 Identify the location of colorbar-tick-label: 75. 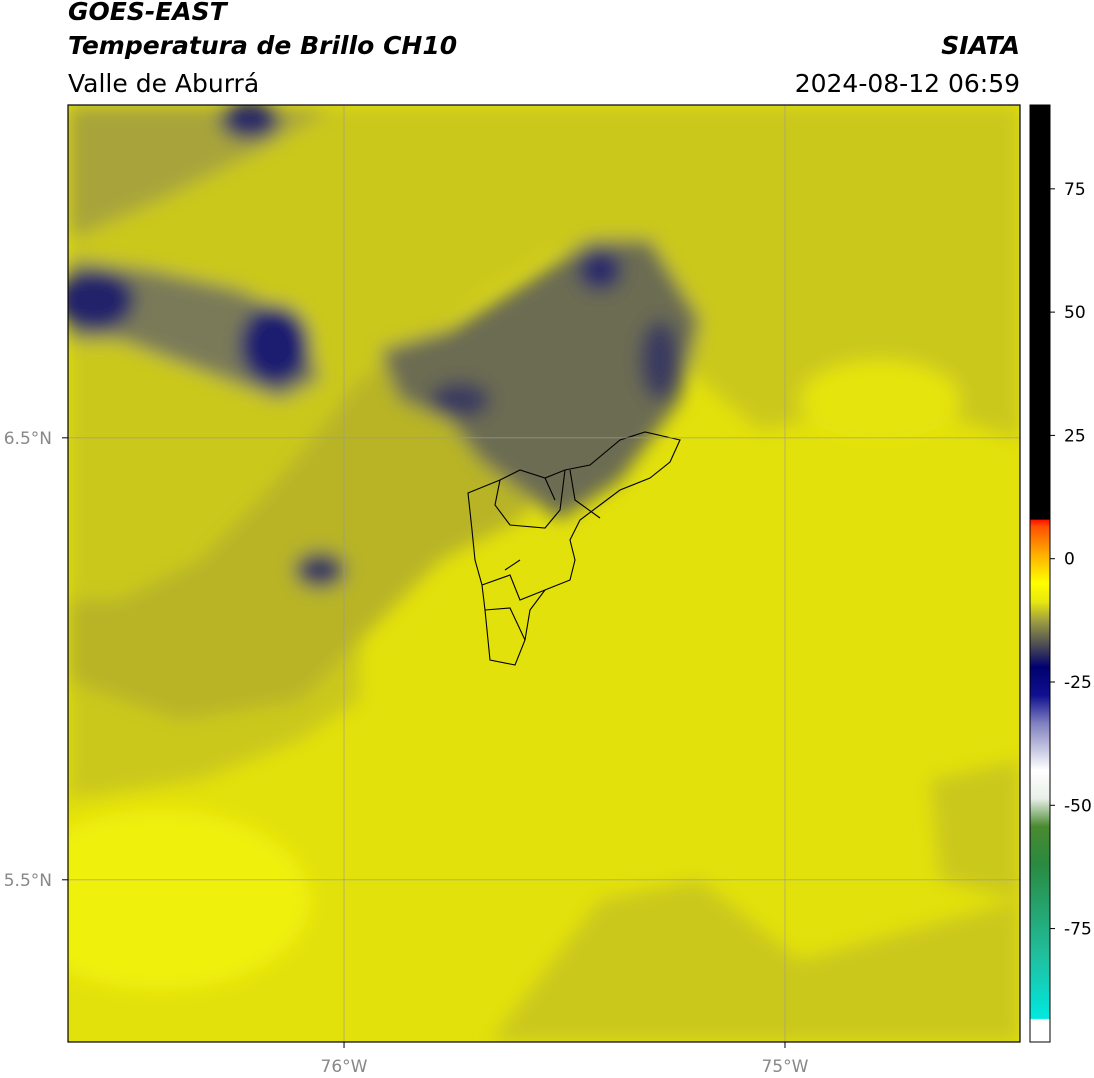
(1075, 190).